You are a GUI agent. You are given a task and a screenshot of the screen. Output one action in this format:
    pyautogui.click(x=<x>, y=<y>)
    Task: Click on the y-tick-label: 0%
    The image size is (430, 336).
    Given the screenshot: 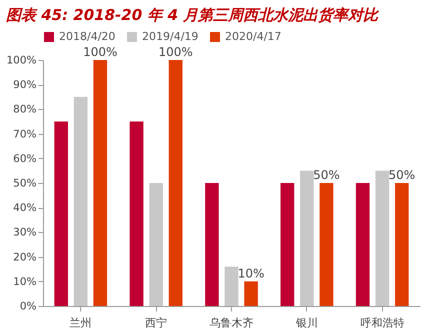 What is the action you would take?
    pyautogui.click(x=28, y=306)
    